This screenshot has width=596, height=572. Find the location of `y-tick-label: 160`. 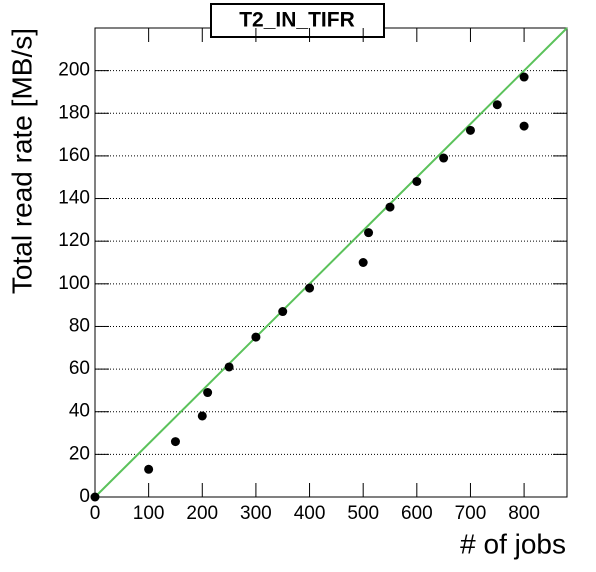

y-tick-label: 160 is located at coordinates (74, 155).